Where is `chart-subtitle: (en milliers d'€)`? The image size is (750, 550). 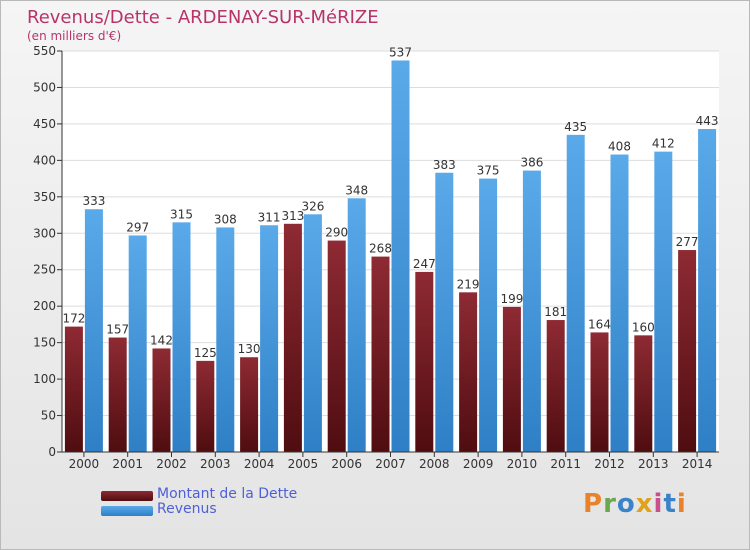 chart-subtitle: (en milliers d'€) is located at coordinates (74, 36).